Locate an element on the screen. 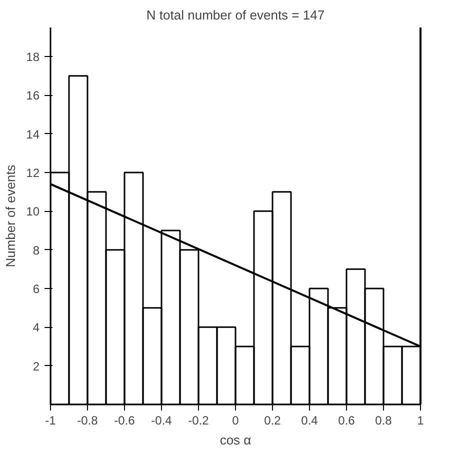 The width and height of the screenshot is (449, 461). x-tick-label: -1 is located at coordinates (50, 421).